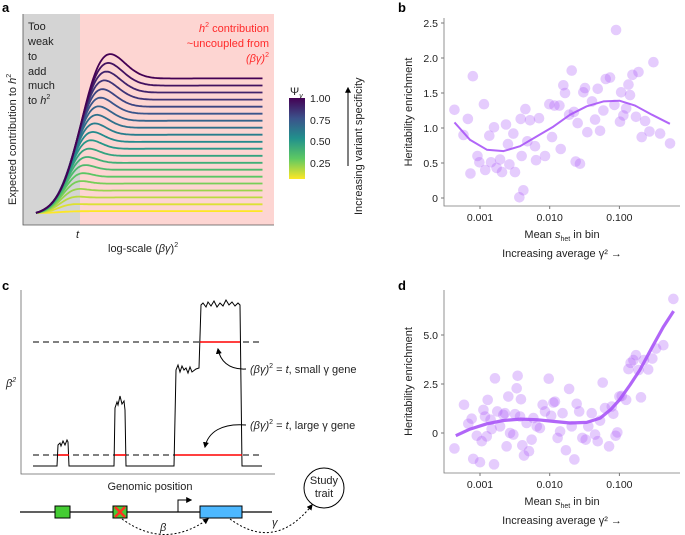  Describe the element at coordinates (320, 164) in the screenshot. I see `svg-text: 0.25` at that location.